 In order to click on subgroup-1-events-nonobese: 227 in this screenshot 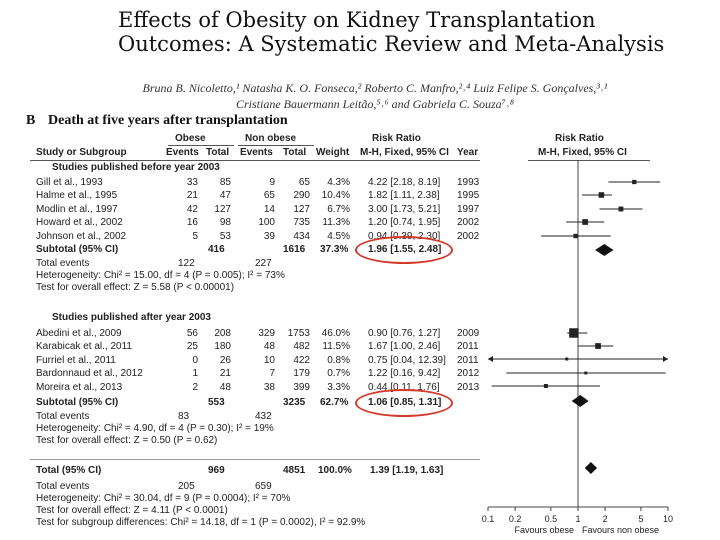, I will do `click(263, 263)`.